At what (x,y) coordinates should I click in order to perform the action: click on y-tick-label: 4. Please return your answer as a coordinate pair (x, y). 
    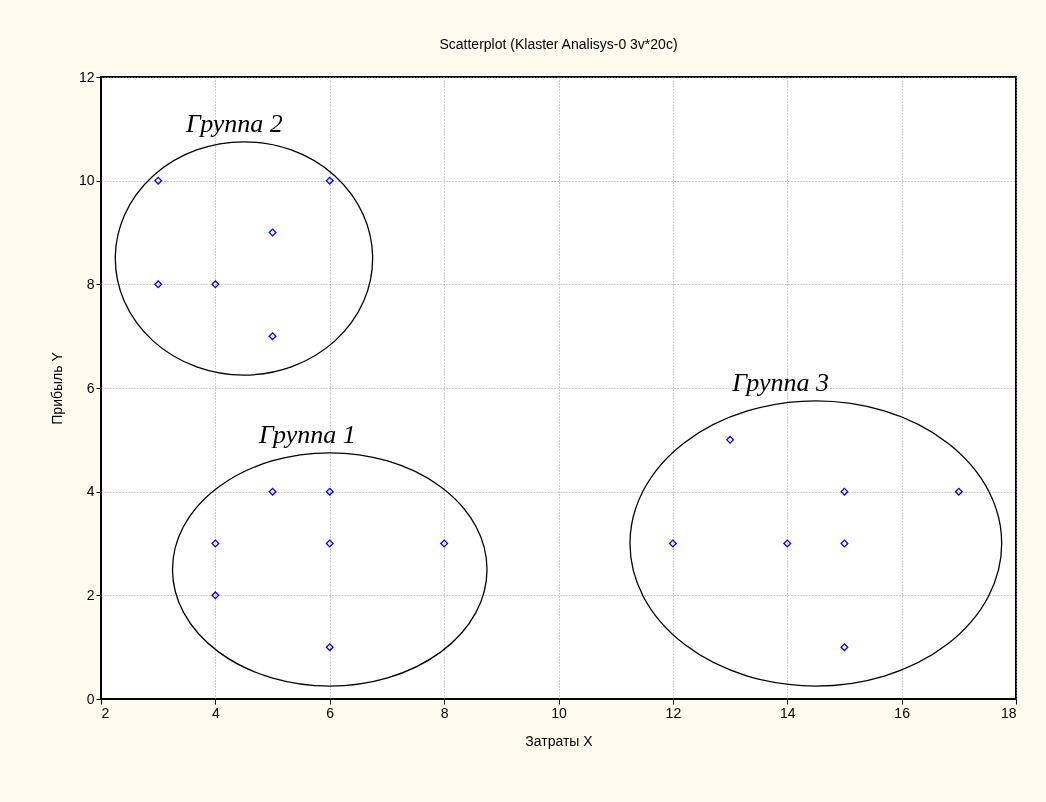
    Looking at the image, I should click on (90, 491).